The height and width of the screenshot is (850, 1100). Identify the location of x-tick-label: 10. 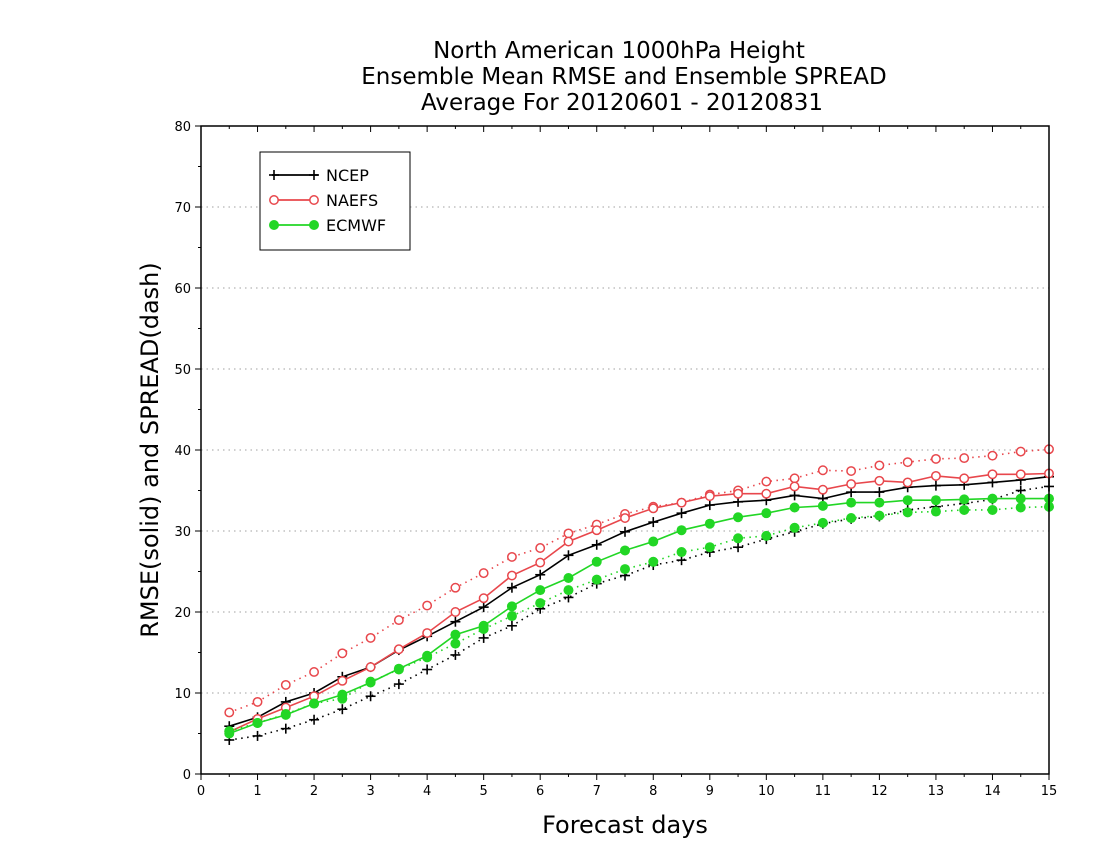
(766, 791).